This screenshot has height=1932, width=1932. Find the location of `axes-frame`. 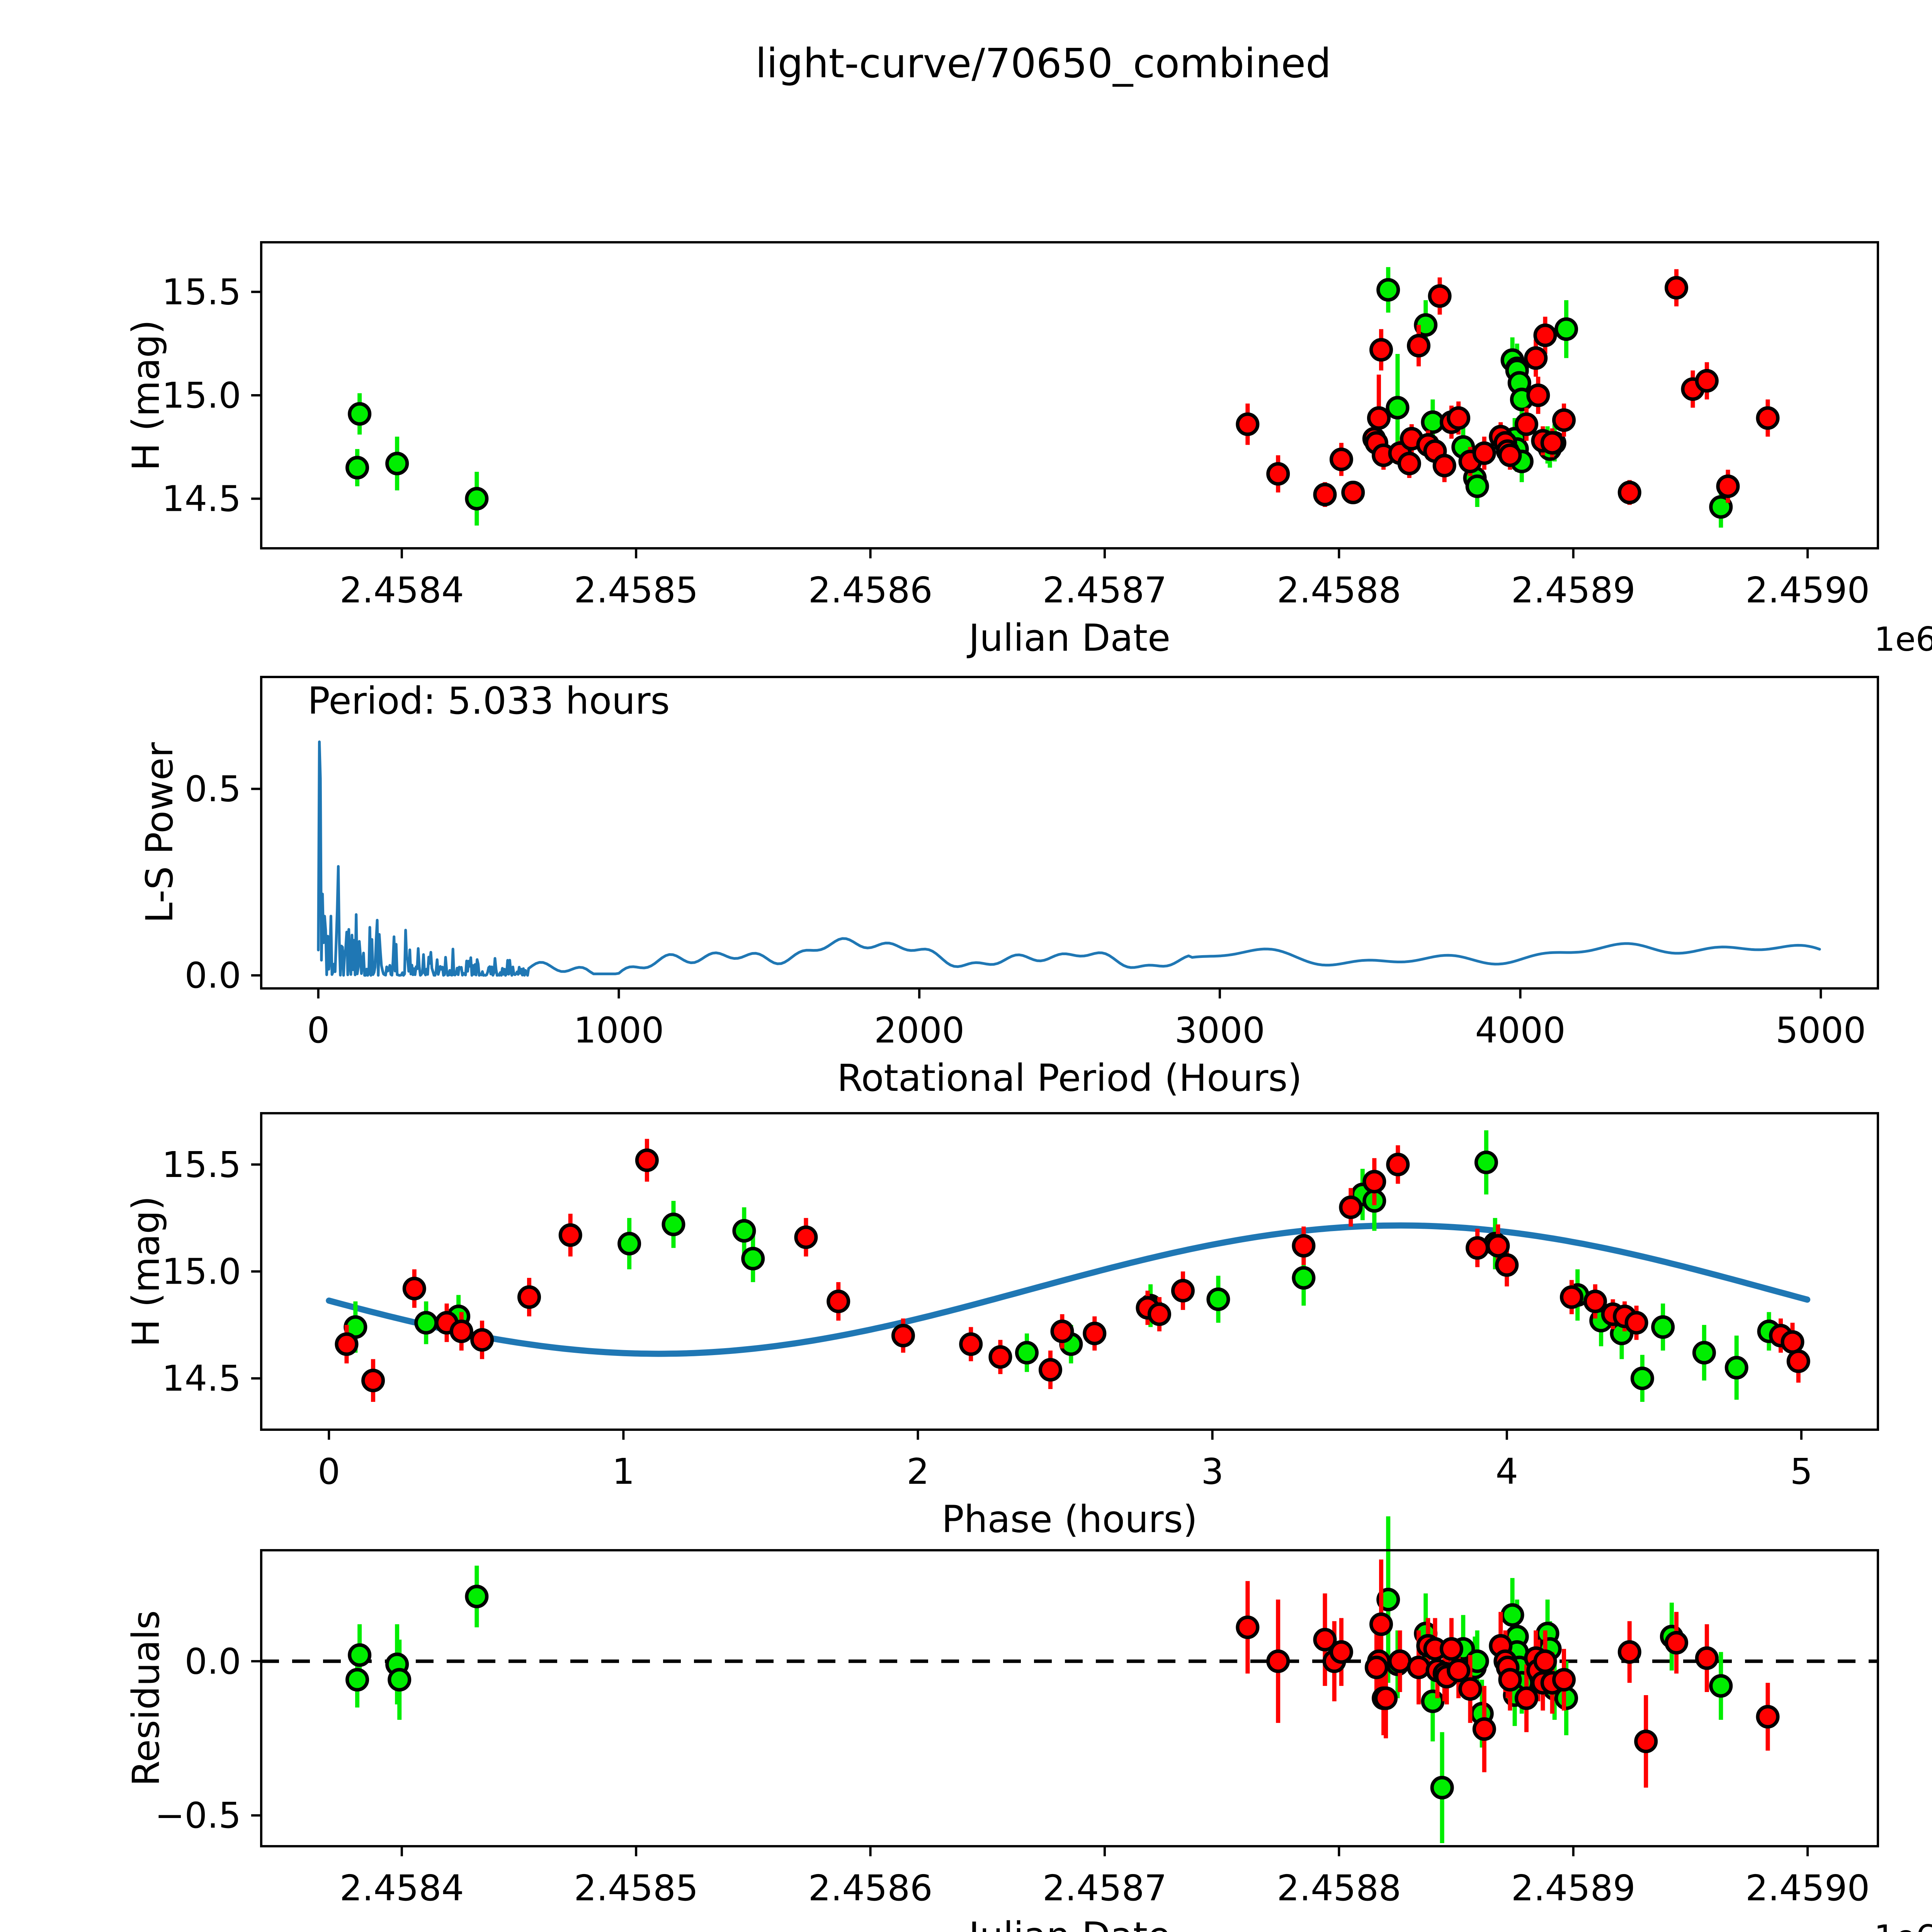

axes-frame is located at coordinates (1070, 1698).